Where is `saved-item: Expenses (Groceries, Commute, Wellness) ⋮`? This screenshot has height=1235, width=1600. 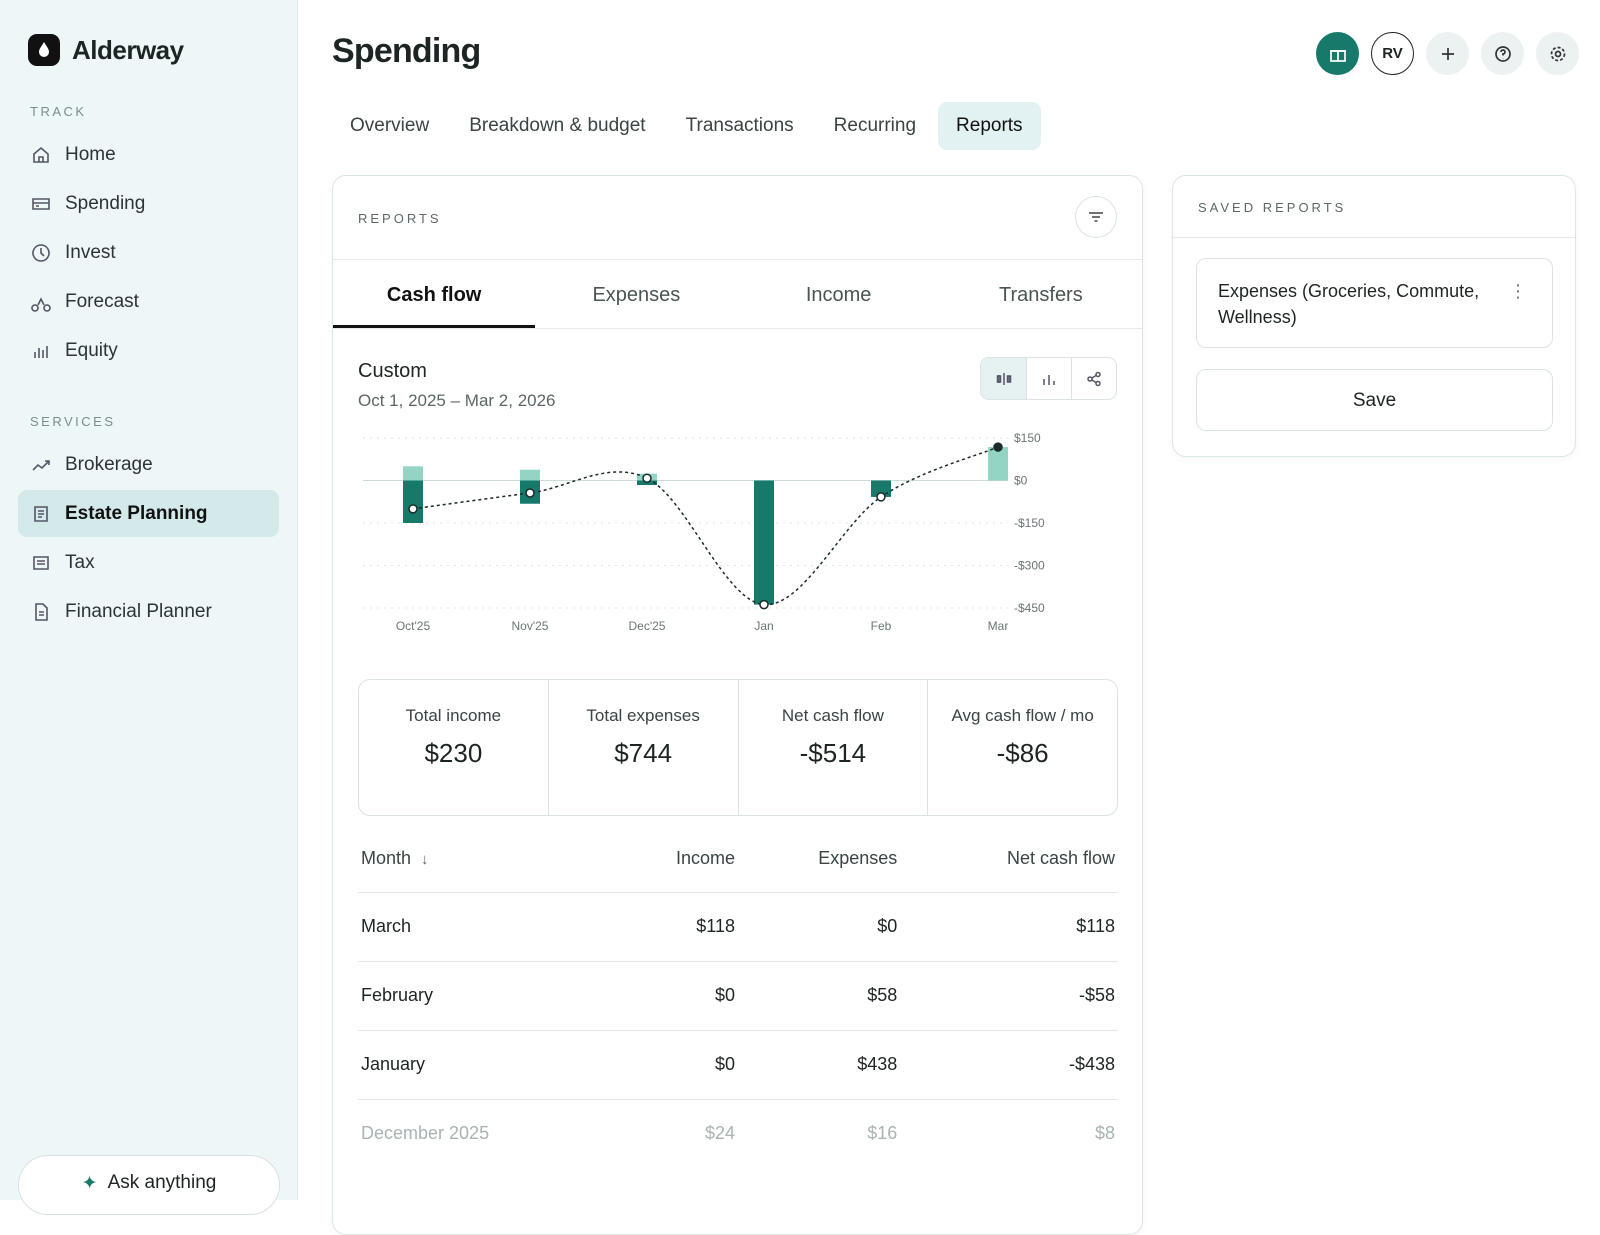
saved-item: Expenses (Groceries, Commute, Wellness) ⋮ is located at coordinates (1374, 303).